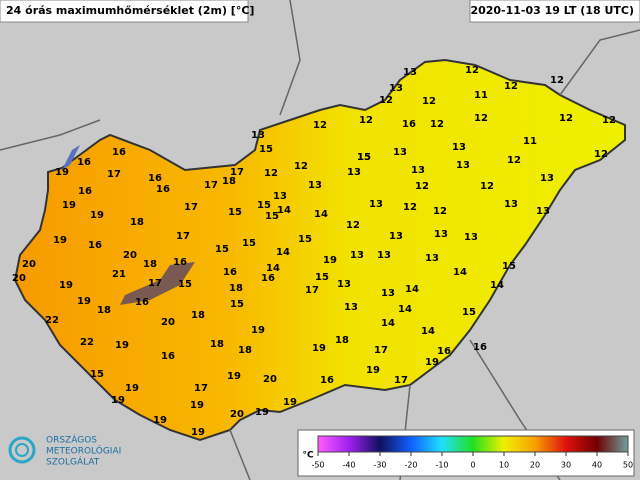 The image size is (640, 484). Describe the element at coordinates (73, 462) in the screenshot. I see `logo-line: SZOLGÁLAT` at that location.